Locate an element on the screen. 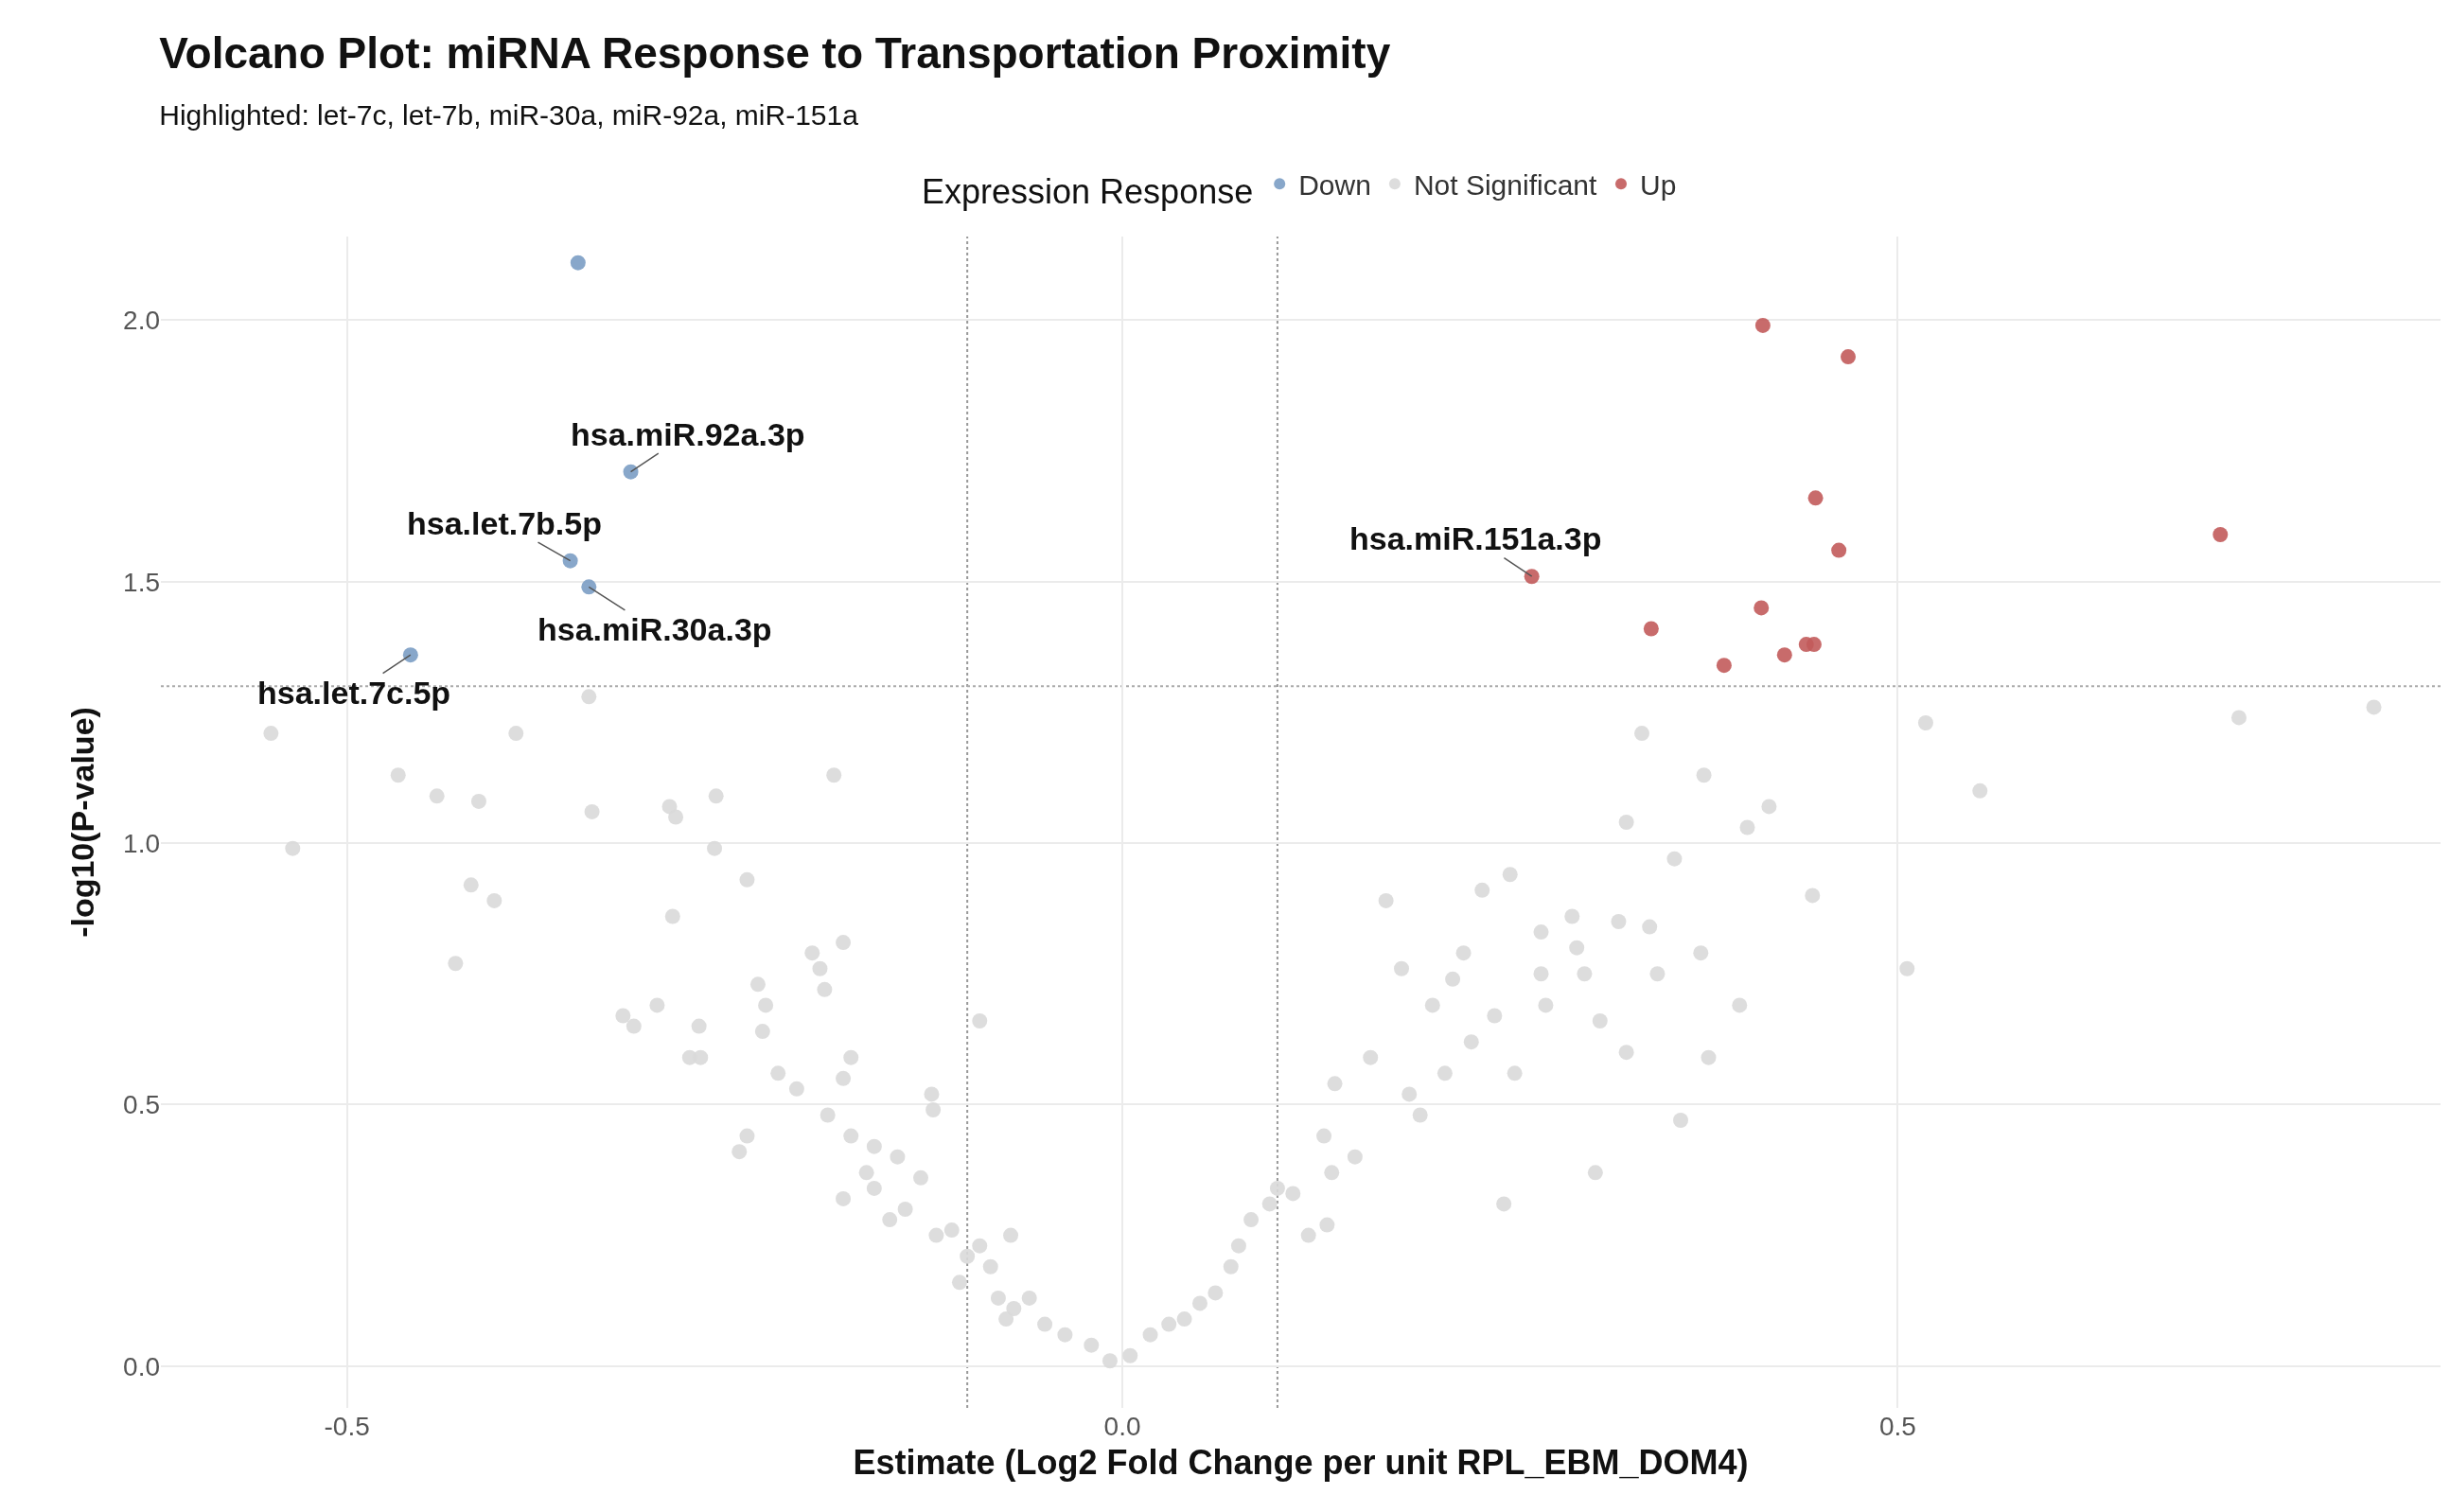  legend-title: Expression Response is located at coordinates (1088, 192).